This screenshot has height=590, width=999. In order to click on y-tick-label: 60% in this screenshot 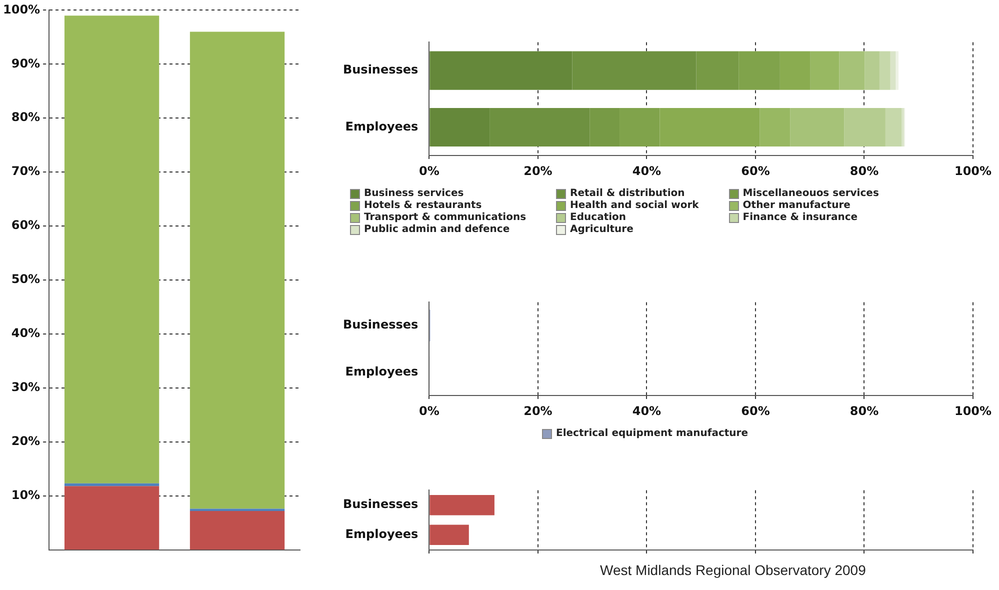, I will do `click(25, 225)`.